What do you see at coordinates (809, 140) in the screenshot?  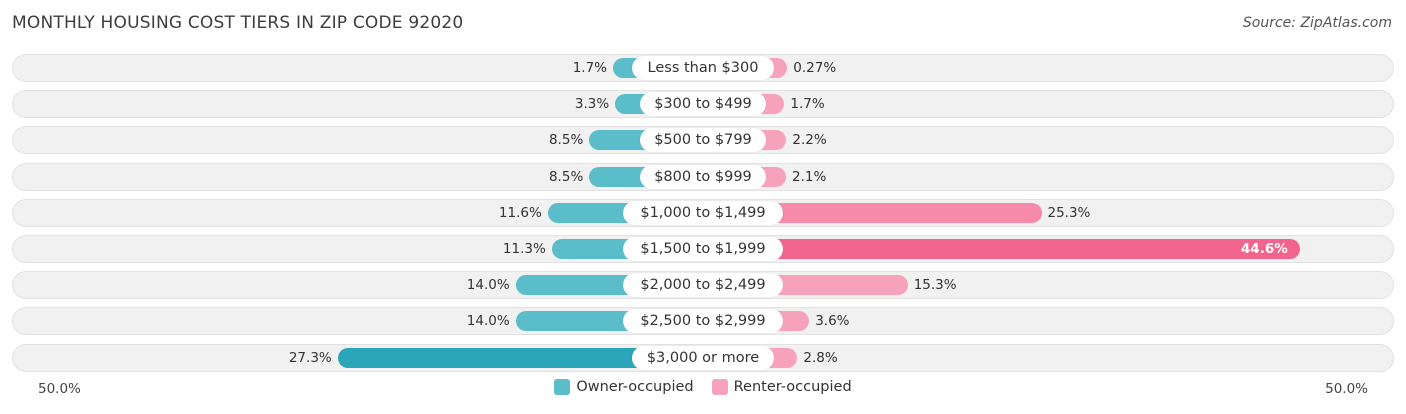 I see `renter-value-label: 2.2%` at bounding box center [809, 140].